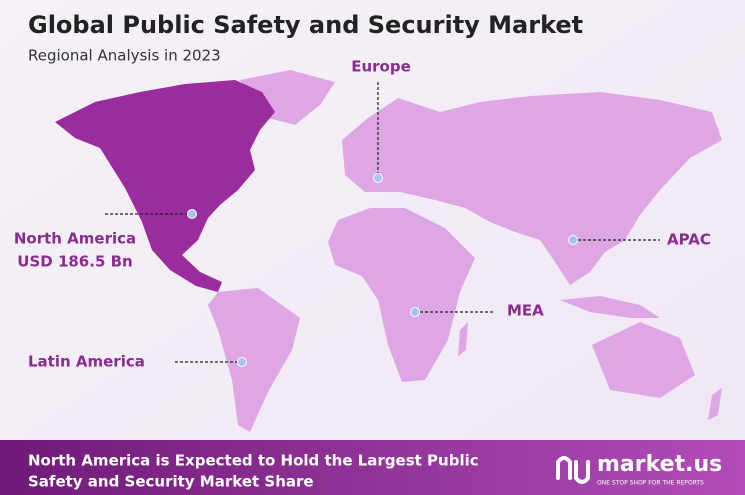 The image size is (745, 495). I want to click on africa, so click(401, 295).